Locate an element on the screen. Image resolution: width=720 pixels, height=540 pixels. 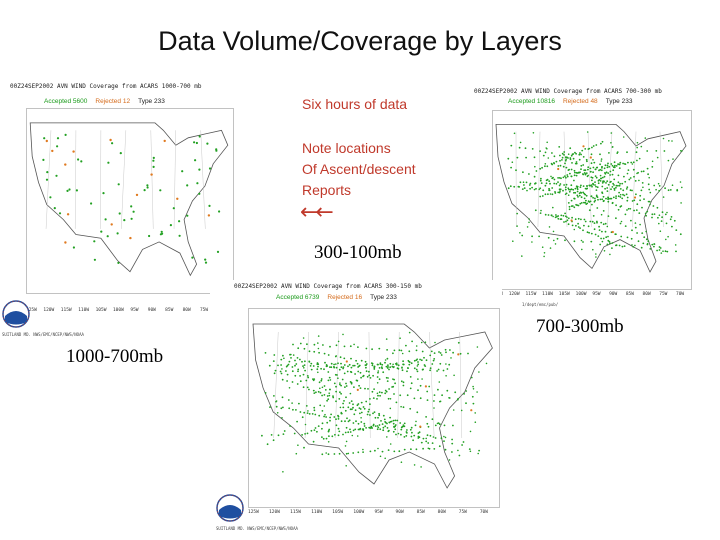
lon-tick-label: 95W is located at coordinates (378, 512).